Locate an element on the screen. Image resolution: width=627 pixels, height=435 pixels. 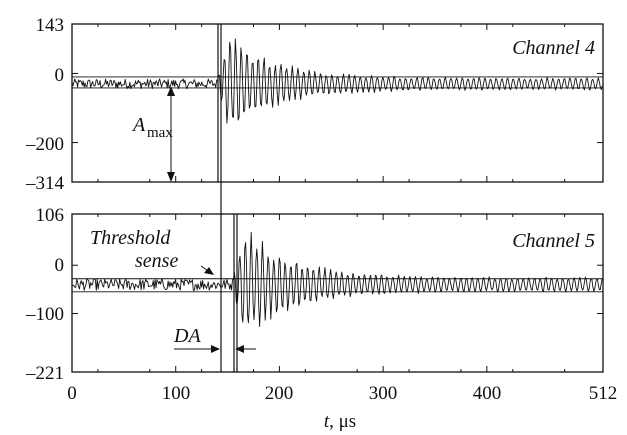
x-tick-512: 512 is located at coordinates (603, 393).